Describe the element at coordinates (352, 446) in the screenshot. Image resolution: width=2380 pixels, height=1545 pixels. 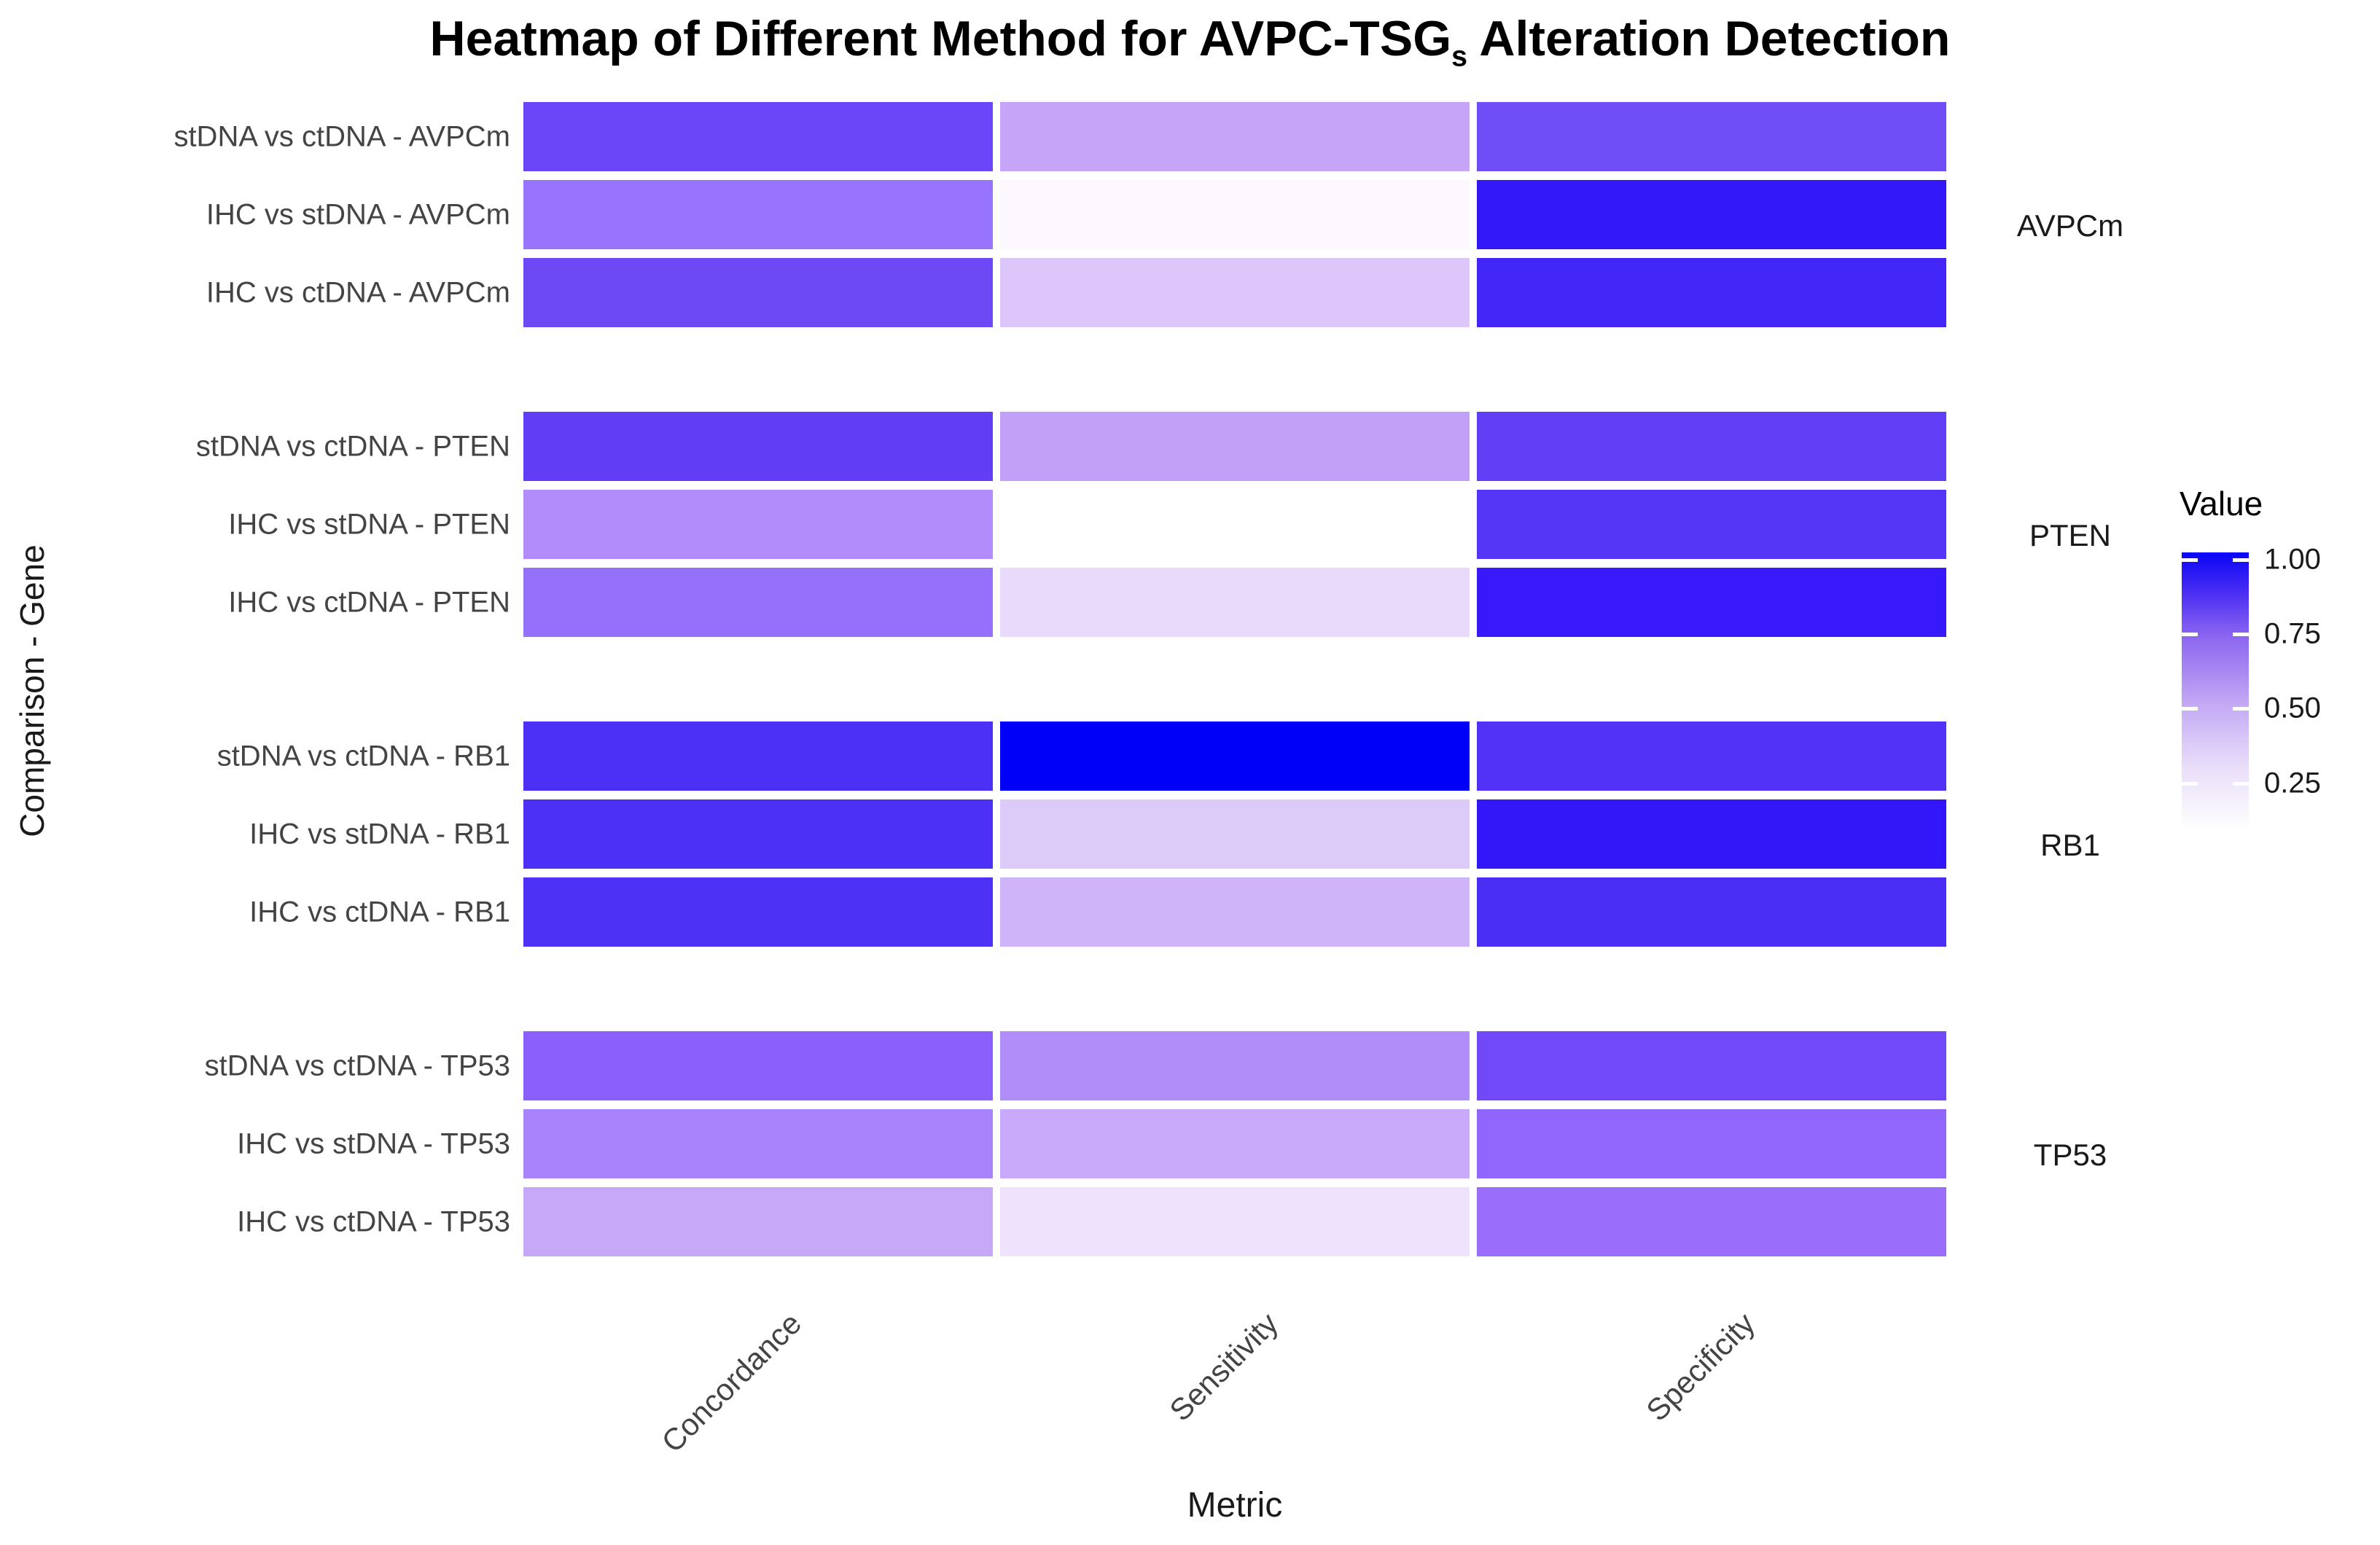
I see `y-tick-label: stDNA vs ctDNA - PTEN` at that location.